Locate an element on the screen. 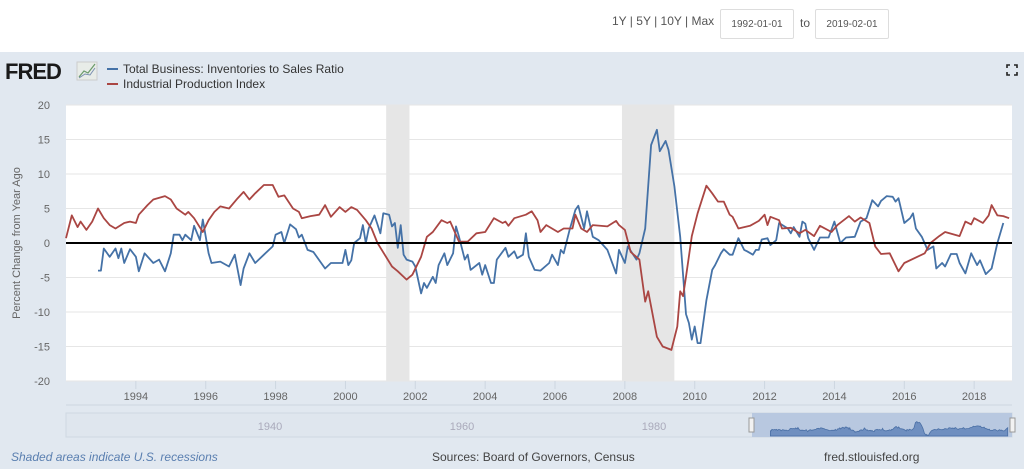 The width and height of the screenshot is (1024, 469). y-tick-label: 10 is located at coordinates (44, 175).